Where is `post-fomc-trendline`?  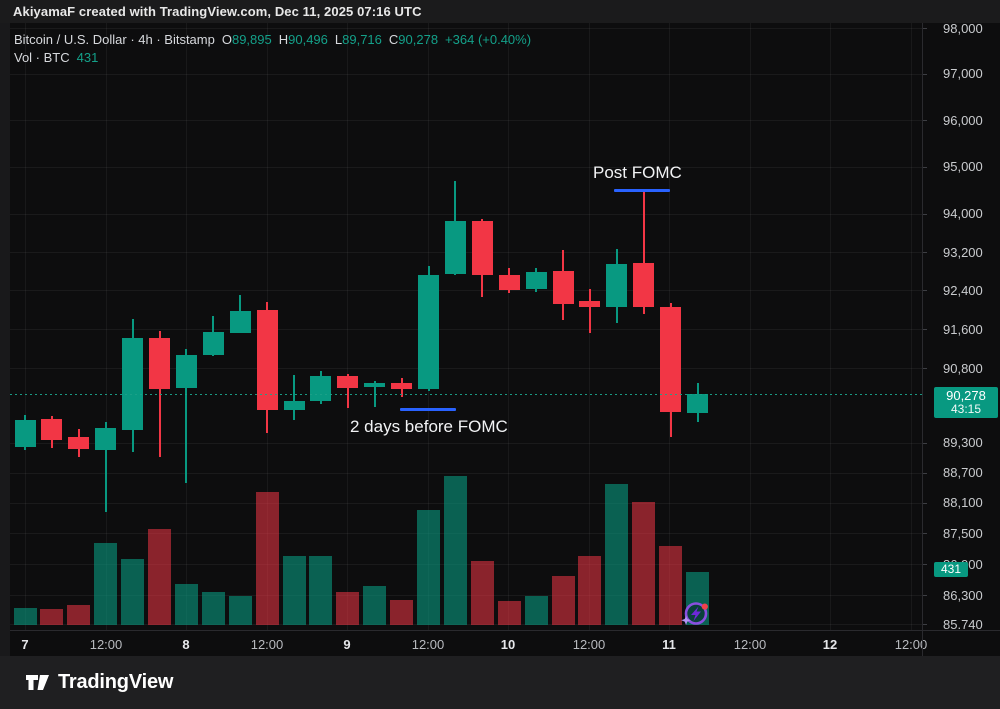
post-fomc-trendline is located at coordinates (642, 190).